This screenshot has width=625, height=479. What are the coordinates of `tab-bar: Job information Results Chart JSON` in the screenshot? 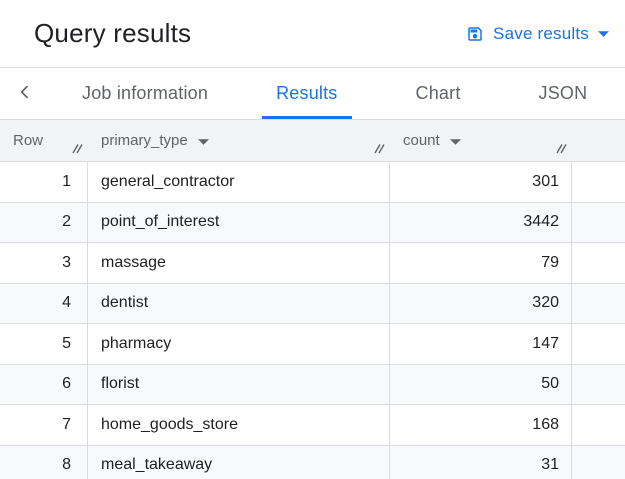 It's located at (312, 94).